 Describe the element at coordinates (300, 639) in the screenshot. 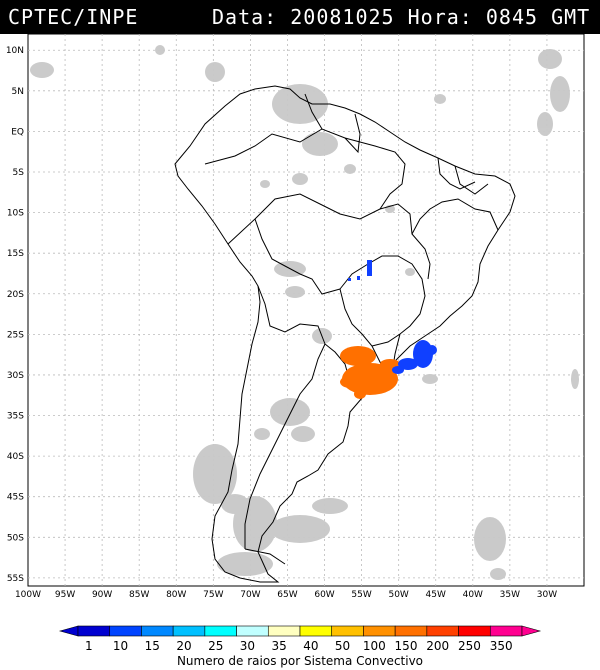

I see `colorbar: 1 10 15 20 25 30 35 40 50 100 150 200 250 350` at that location.